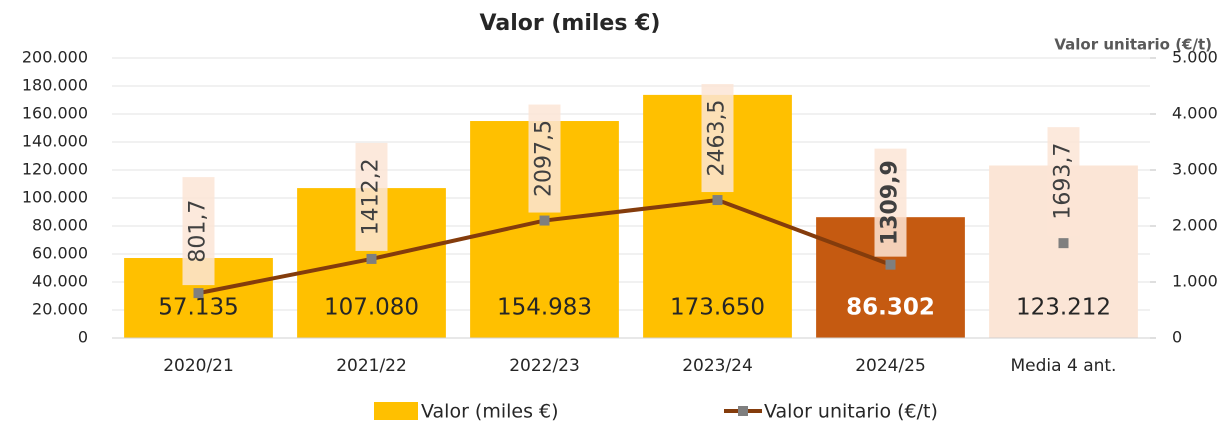 The height and width of the screenshot is (433, 1217). Describe the element at coordinates (55, 197) in the screenshot. I see `y-tick-label: 100.000` at that location.